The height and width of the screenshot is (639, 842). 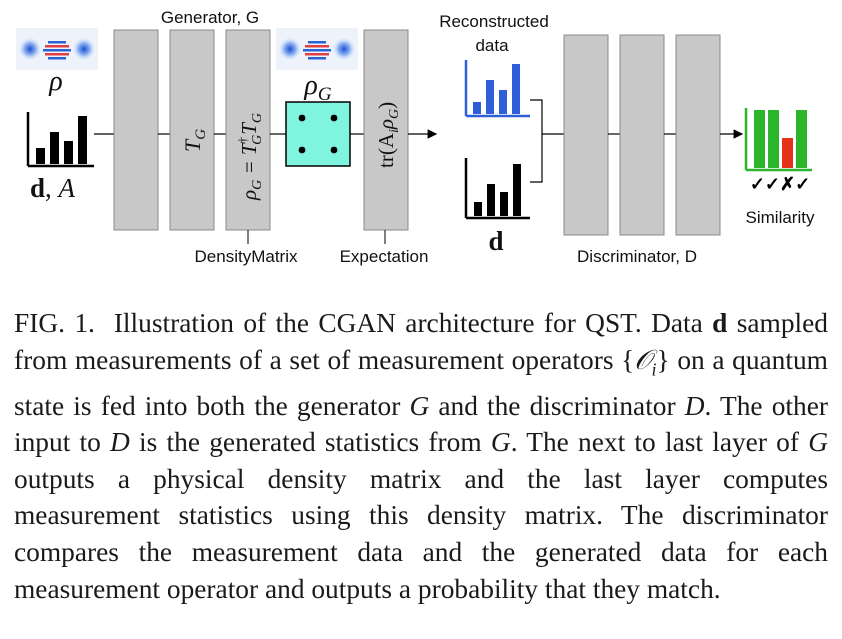 What do you see at coordinates (317, 49) in the screenshot?
I see `rho-g-wavefunction-image` at bounding box center [317, 49].